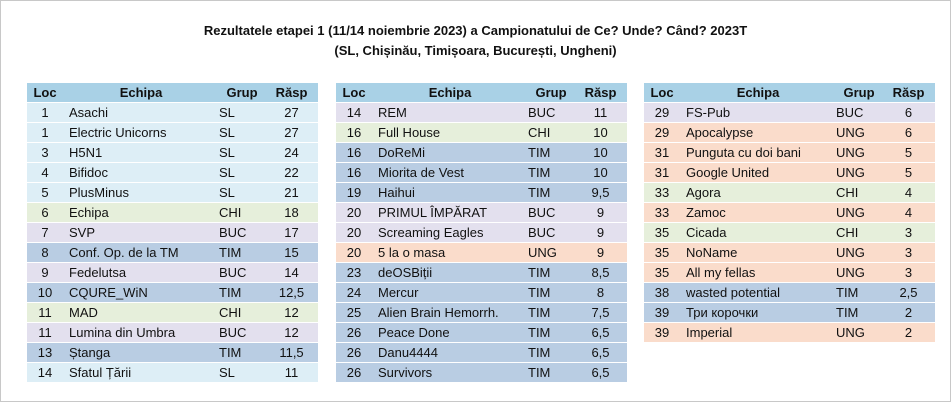 This screenshot has height=402, width=951. I want to click on points-cell: 11,5, so click(291, 352).